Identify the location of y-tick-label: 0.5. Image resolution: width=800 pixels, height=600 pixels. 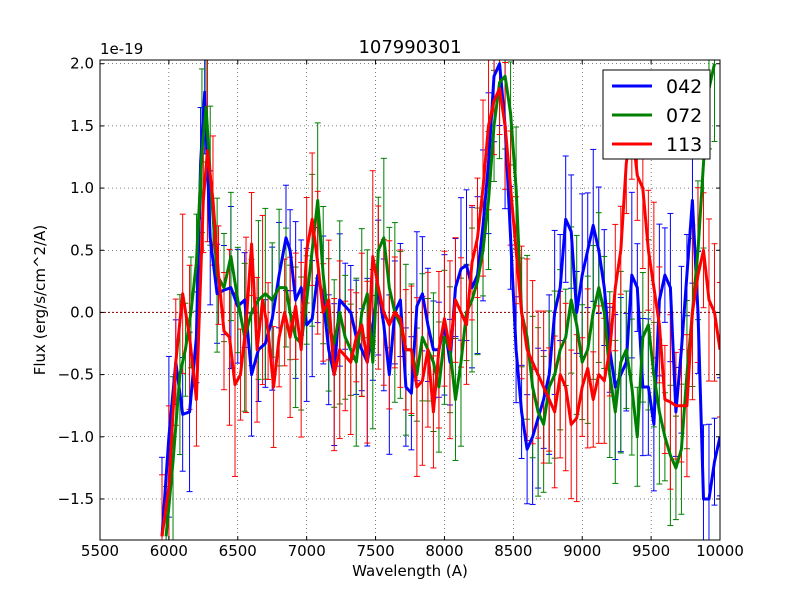
(82, 250).